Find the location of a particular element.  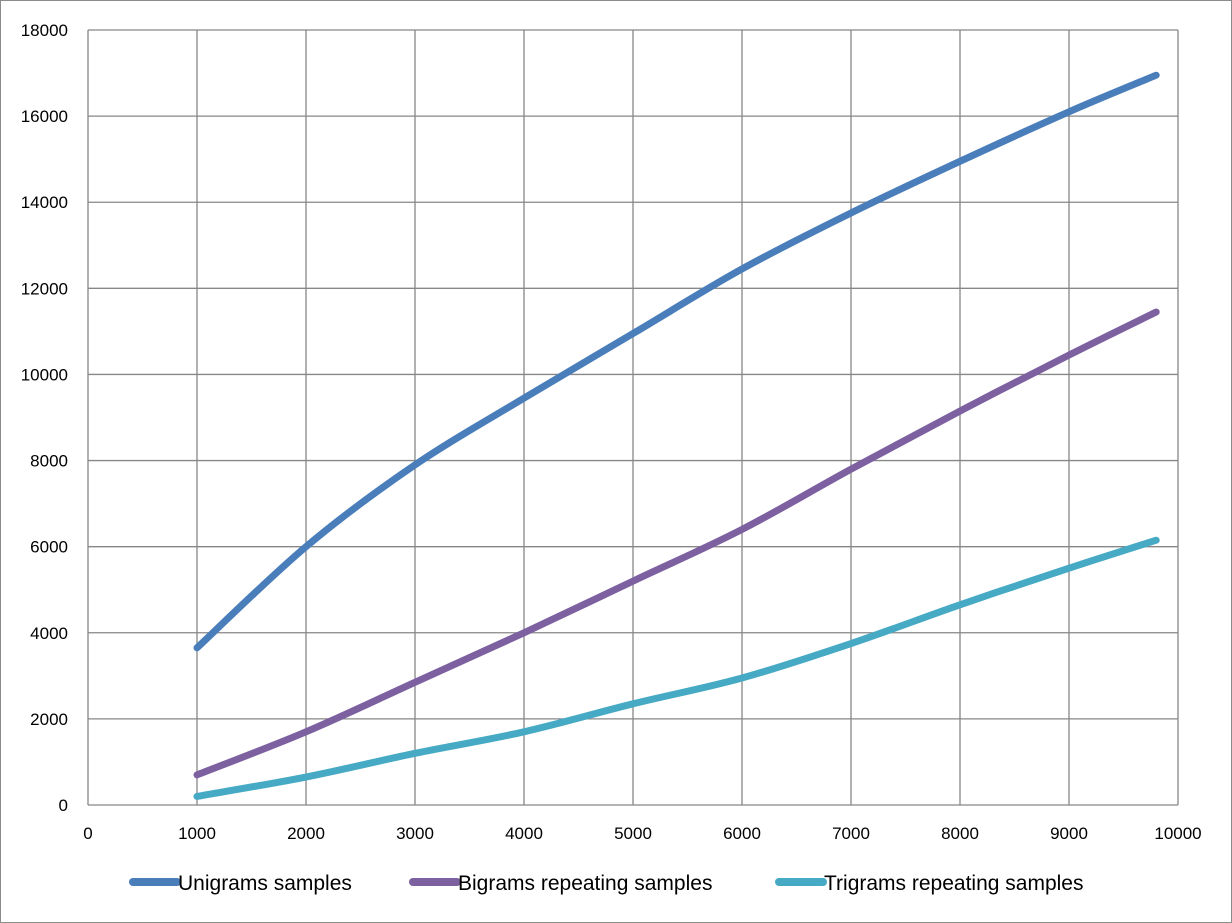

x-tick-label: 9000 is located at coordinates (1069, 833).